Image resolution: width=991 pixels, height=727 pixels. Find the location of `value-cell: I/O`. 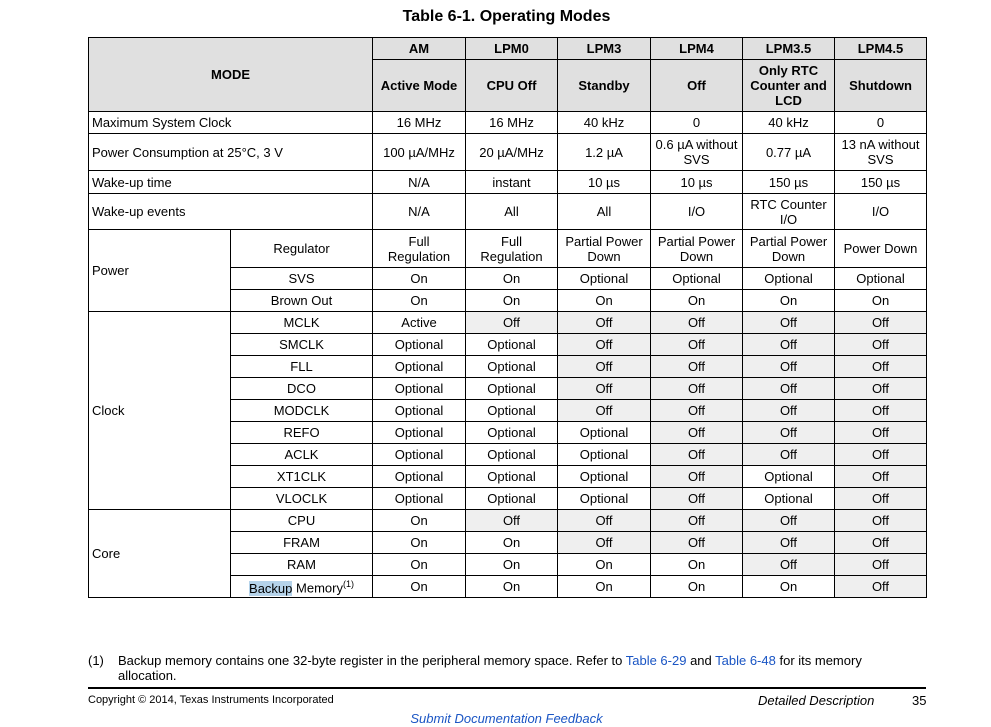

value-cell: I/O is located at coordinates (696, 211).